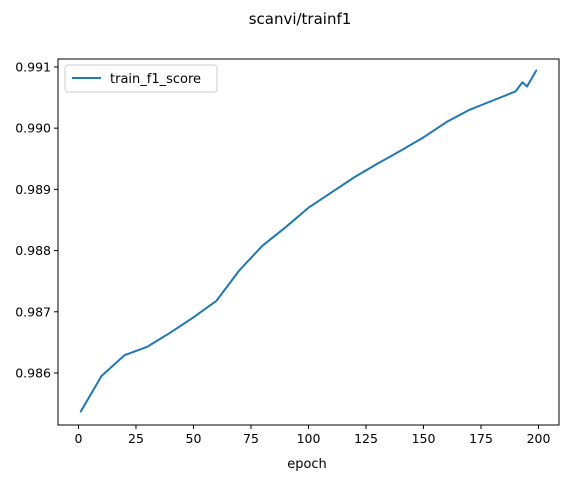 Image resolution: width=565 pixels, height=480 pixels. I want to click on x-axis-label: epoch, so click(307, 464).